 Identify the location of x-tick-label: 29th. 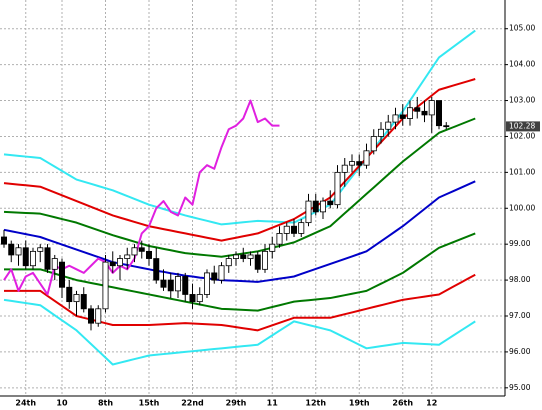
(236, 403).